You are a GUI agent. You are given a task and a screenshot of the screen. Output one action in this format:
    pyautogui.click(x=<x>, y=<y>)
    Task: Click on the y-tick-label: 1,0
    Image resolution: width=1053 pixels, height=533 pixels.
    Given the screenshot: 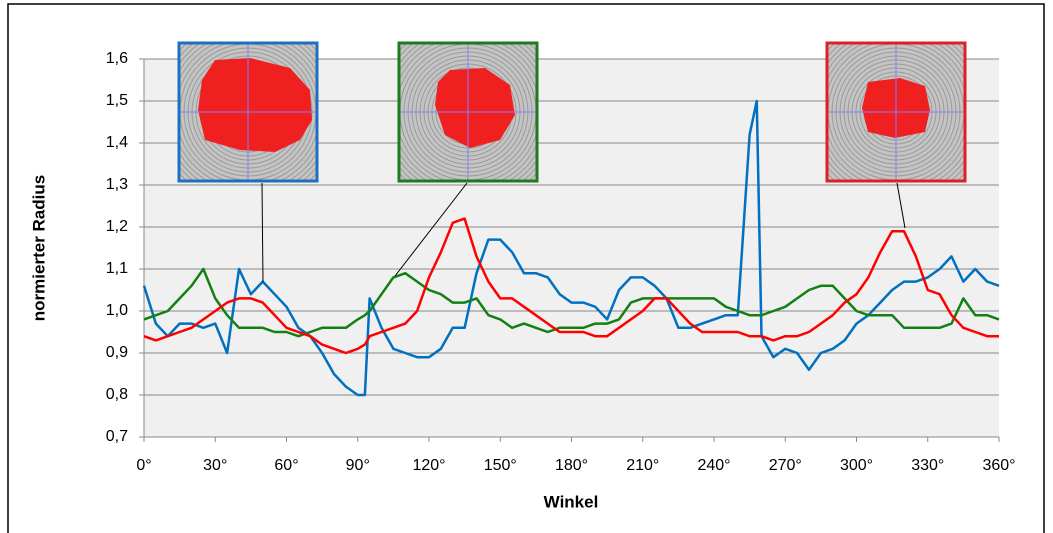 What is the action you would take?
    pyautogui.click(x=117, y=310)
    